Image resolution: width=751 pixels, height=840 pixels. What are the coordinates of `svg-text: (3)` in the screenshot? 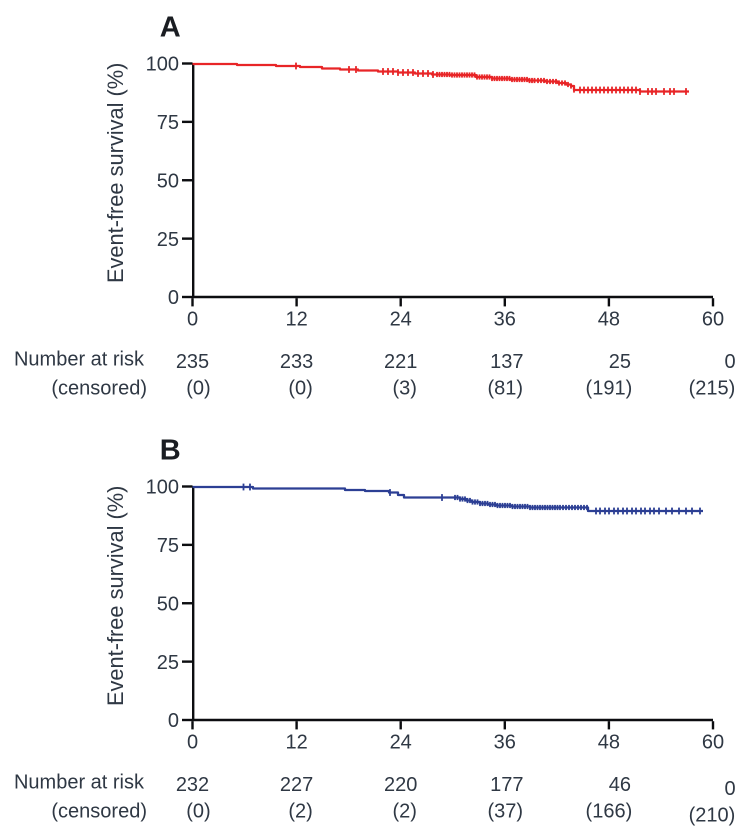 It's located at (404, 389).